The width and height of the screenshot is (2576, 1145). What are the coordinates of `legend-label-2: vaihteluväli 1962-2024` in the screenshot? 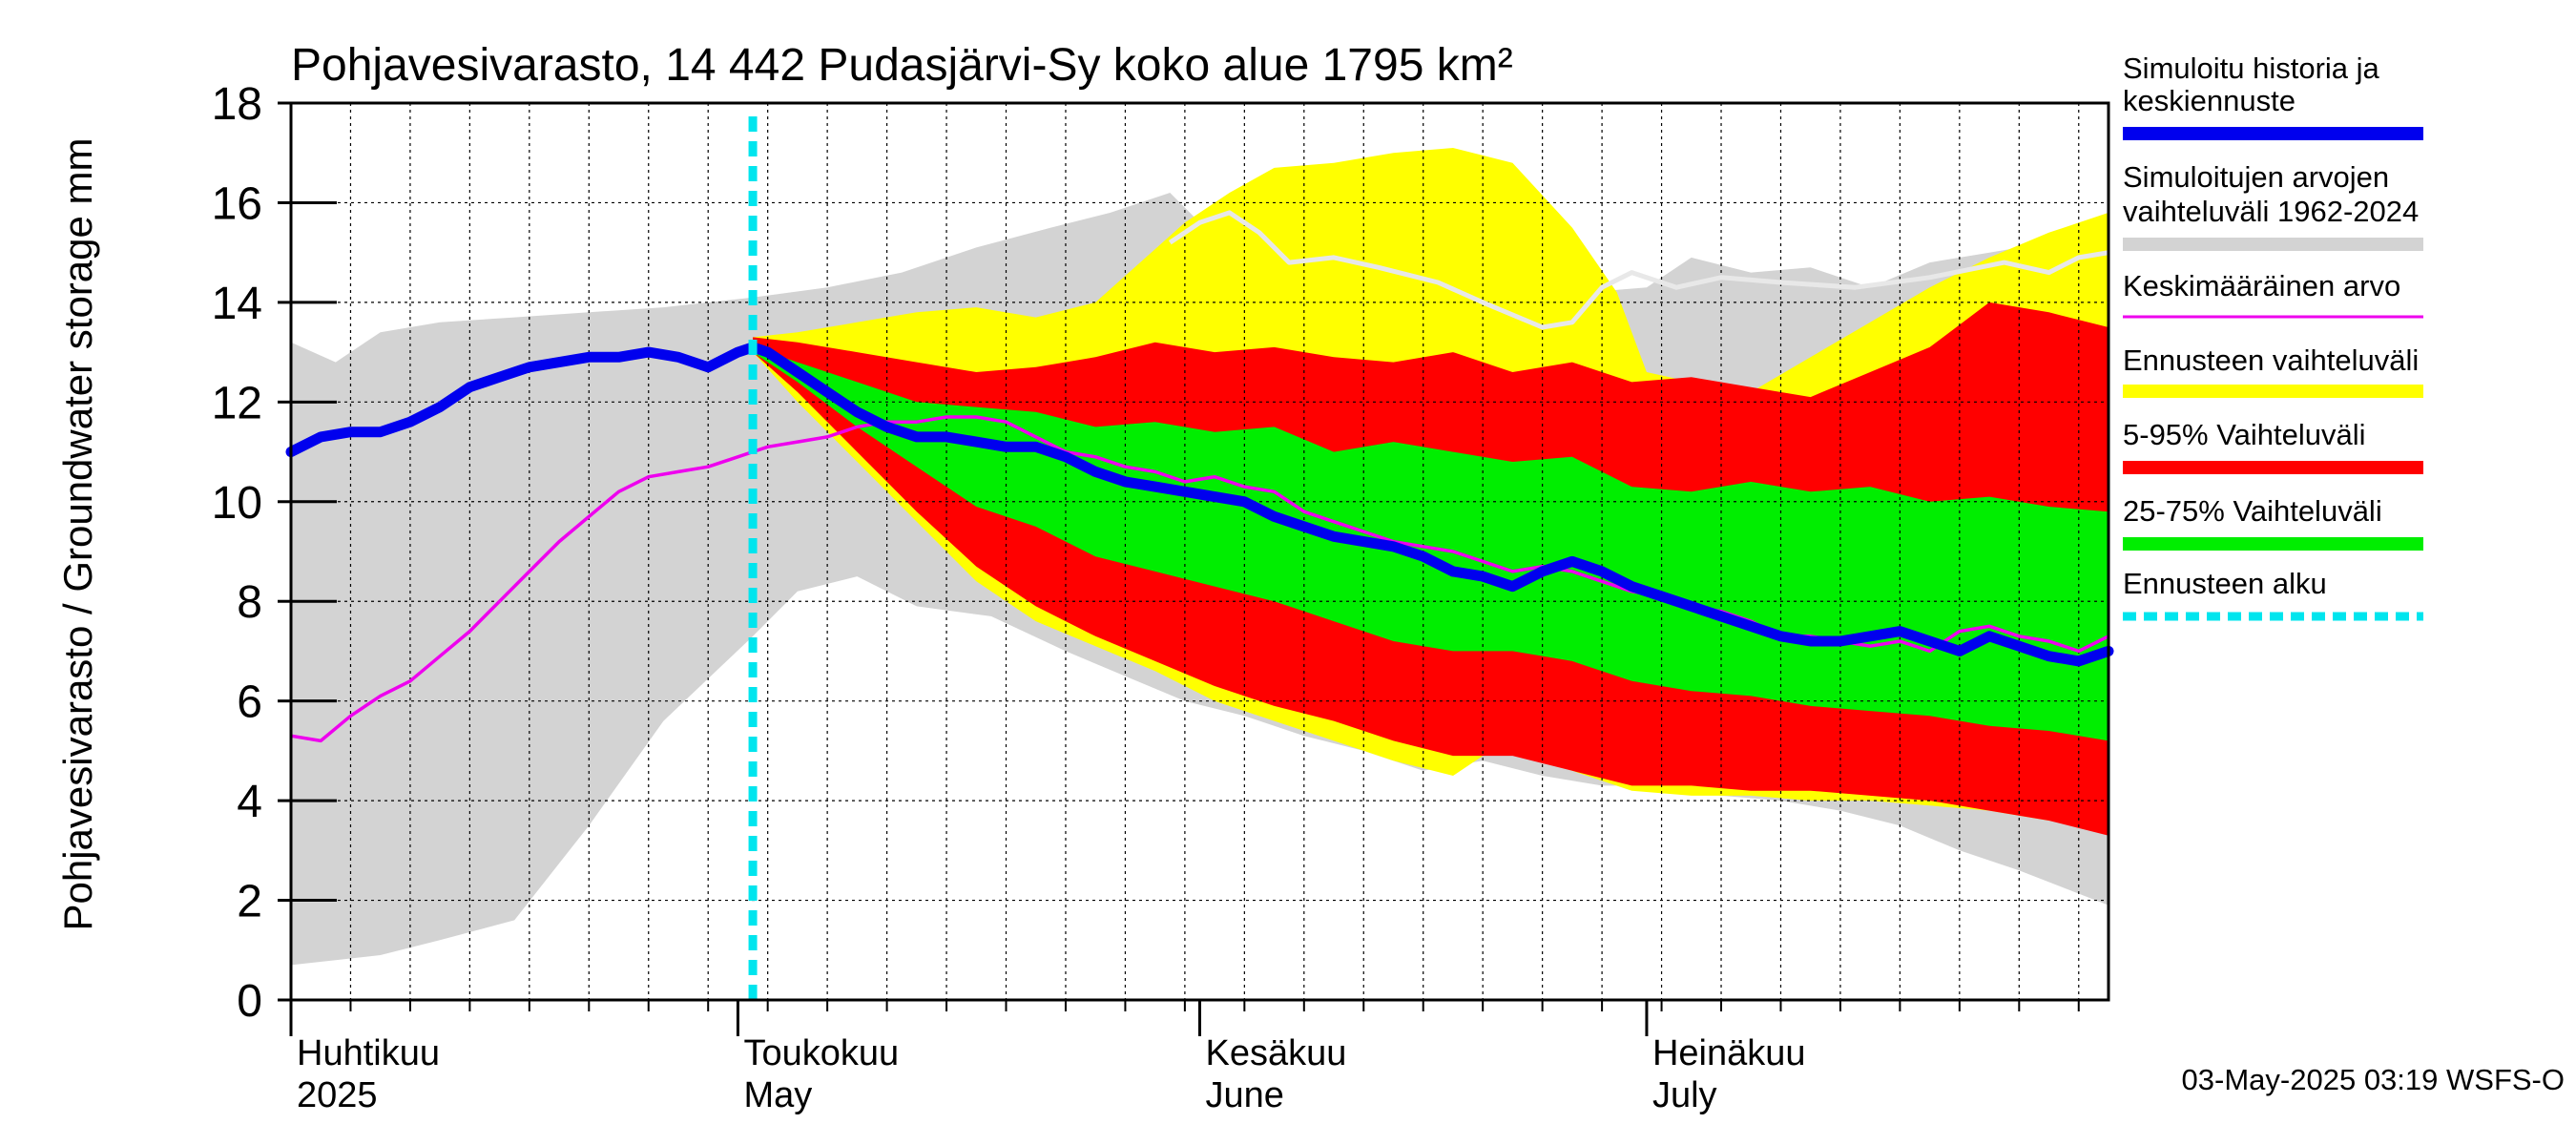 It's located at (2271, 212).